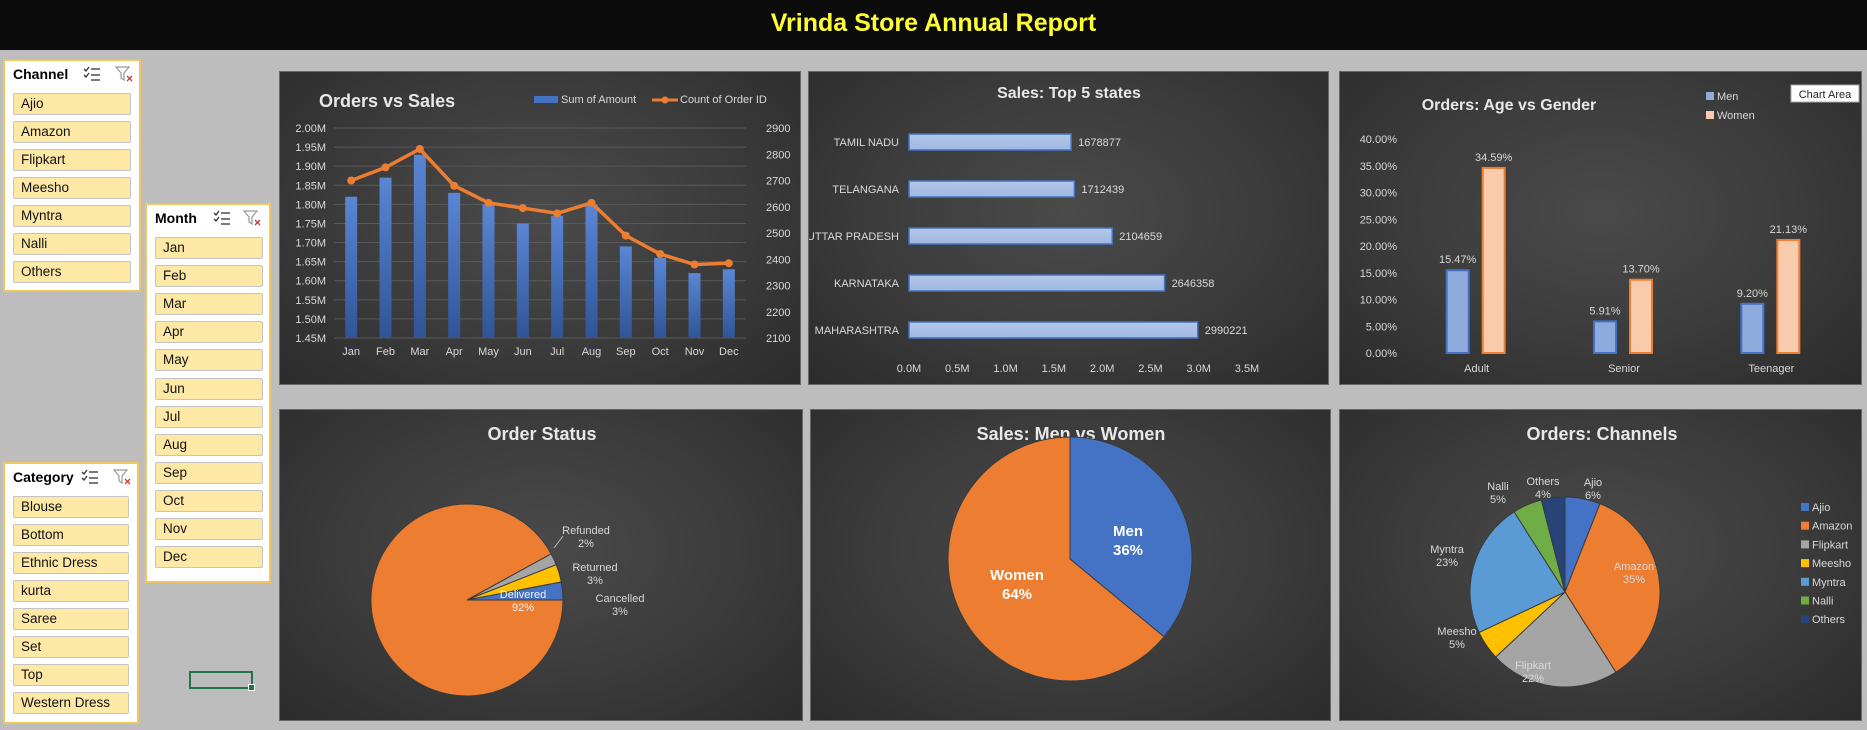 The image size is (1867, 730). I want to click on line-orders, so click(539, 206).